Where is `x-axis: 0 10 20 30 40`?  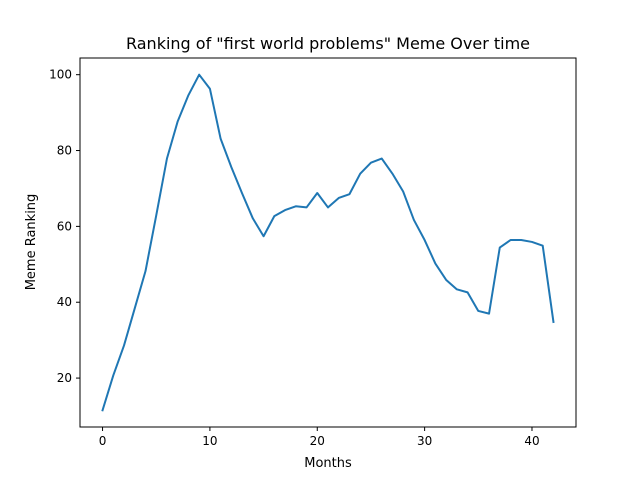
x-axis: 0 10 20 30 40 is located at coordinates (319, 437).